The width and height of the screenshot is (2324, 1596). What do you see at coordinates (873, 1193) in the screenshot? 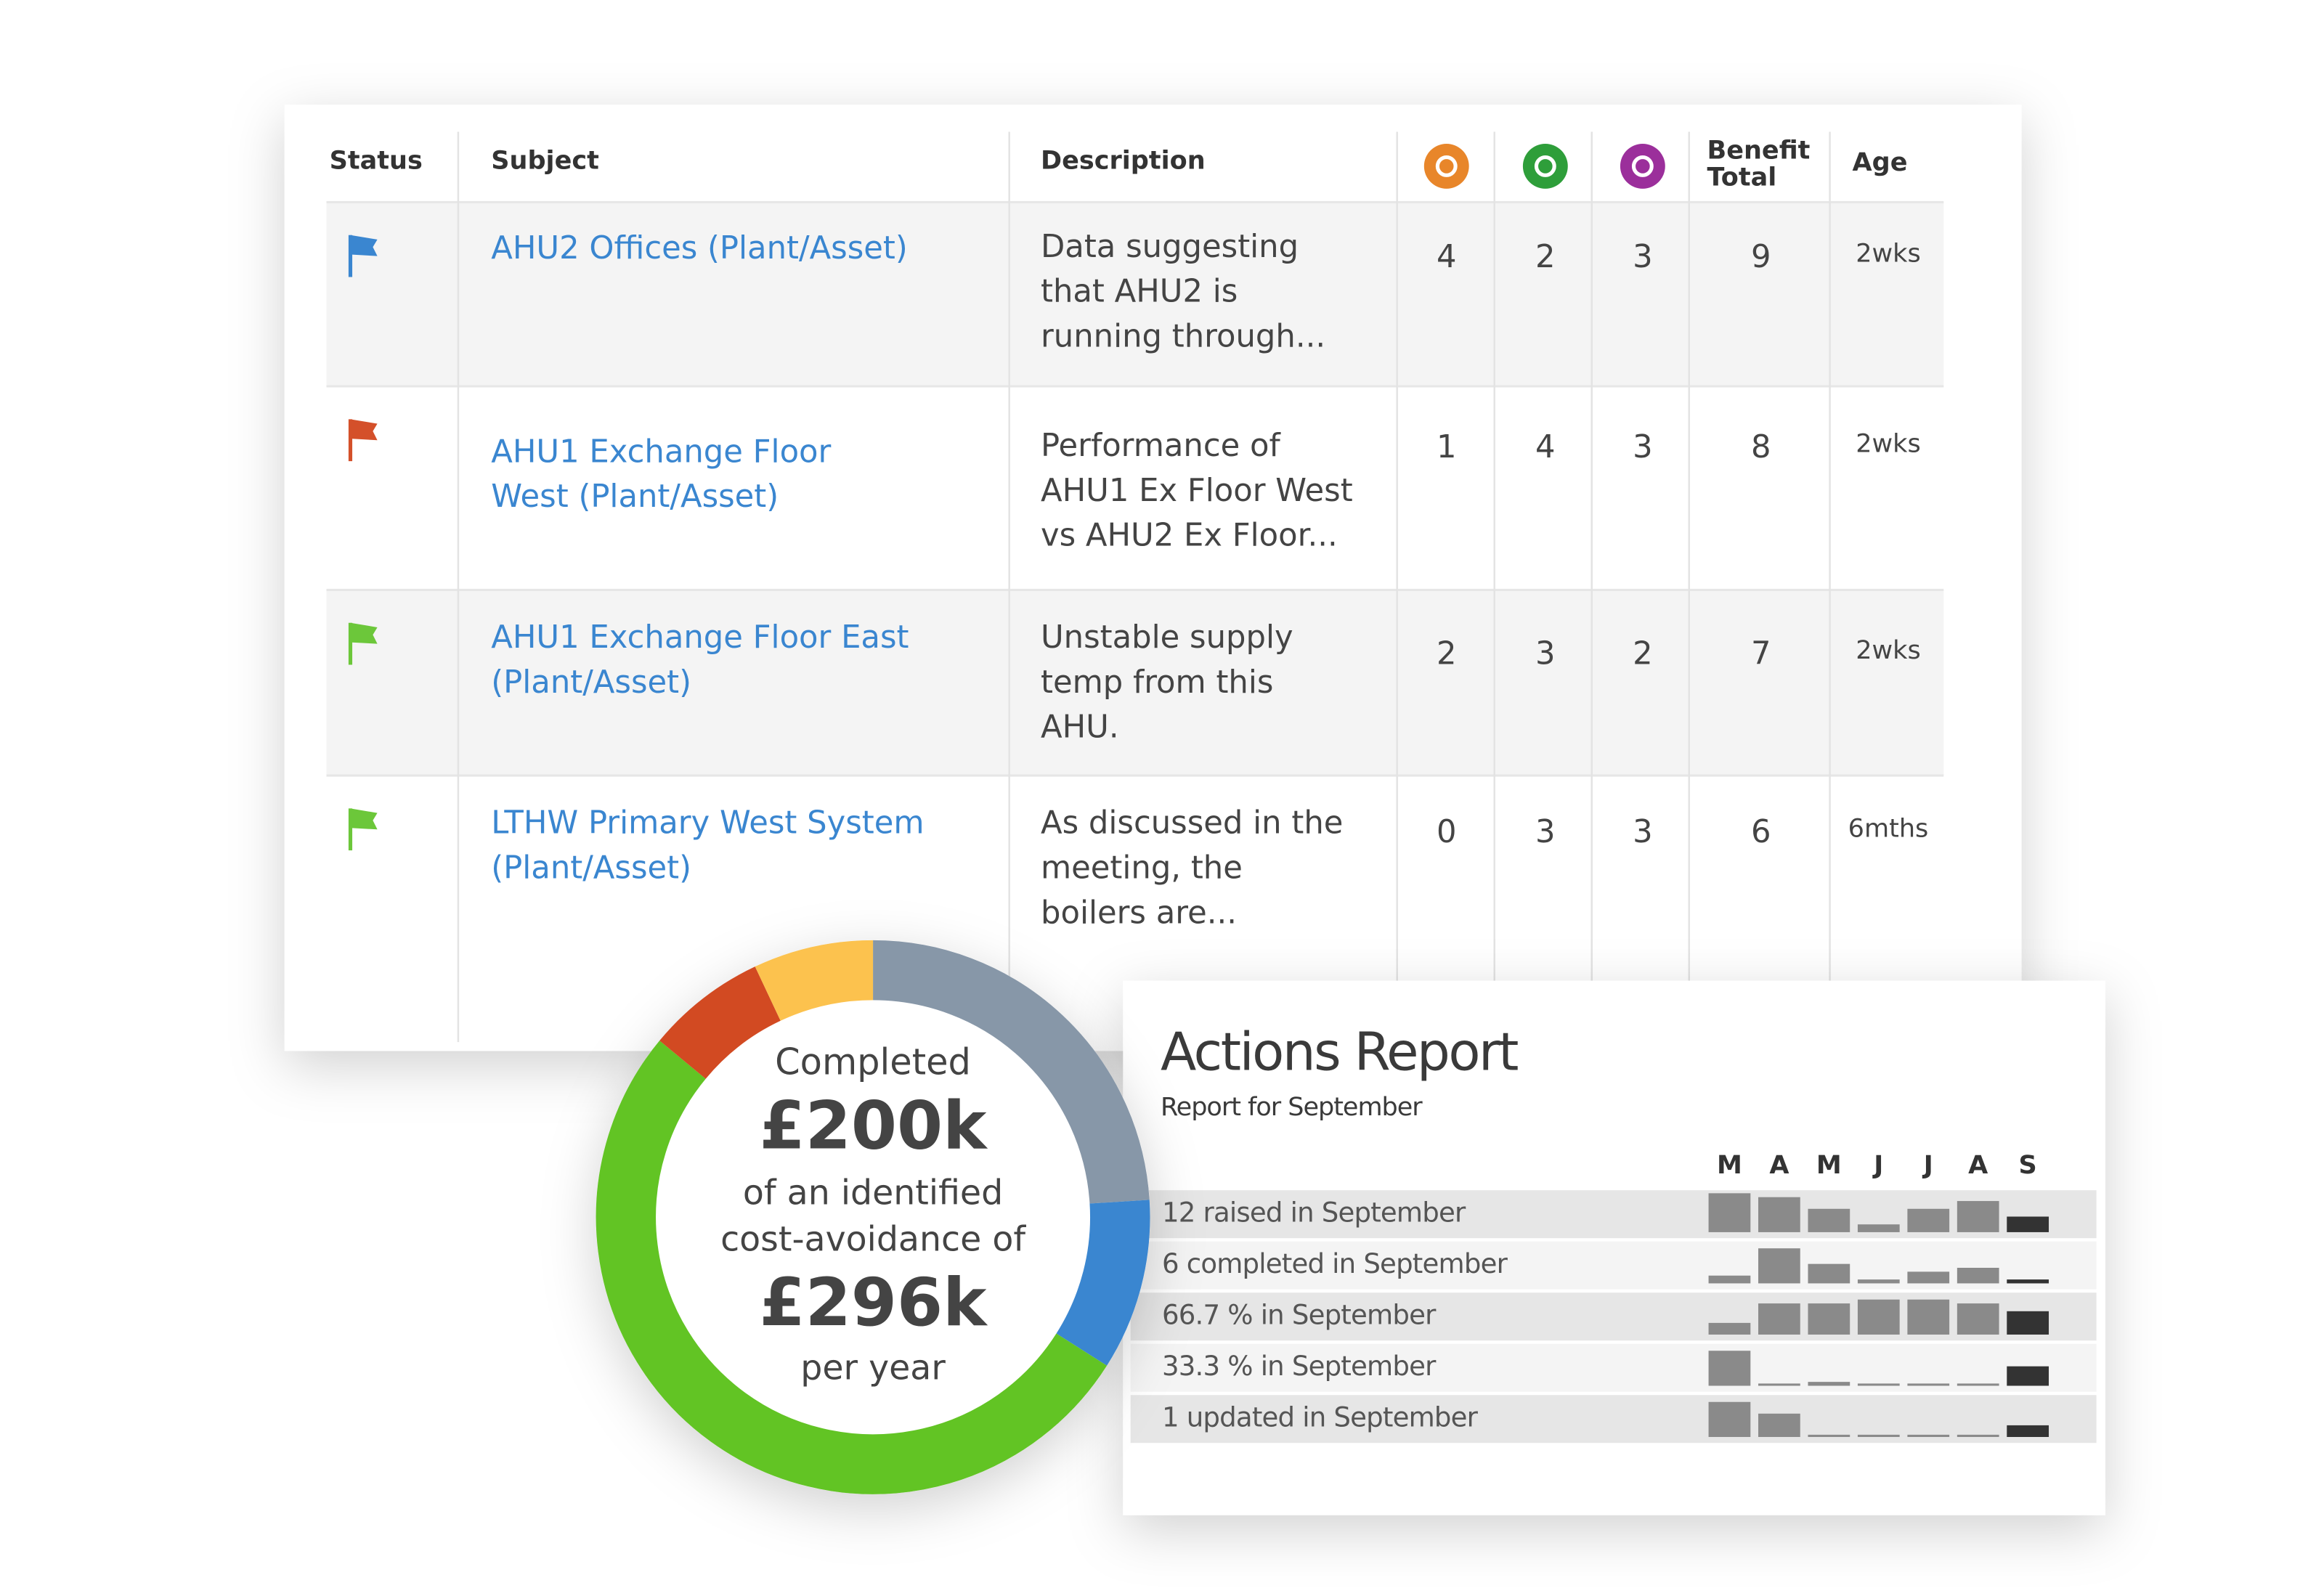
I see `donut-text: of an identified` at bounding box center [873, 1193].